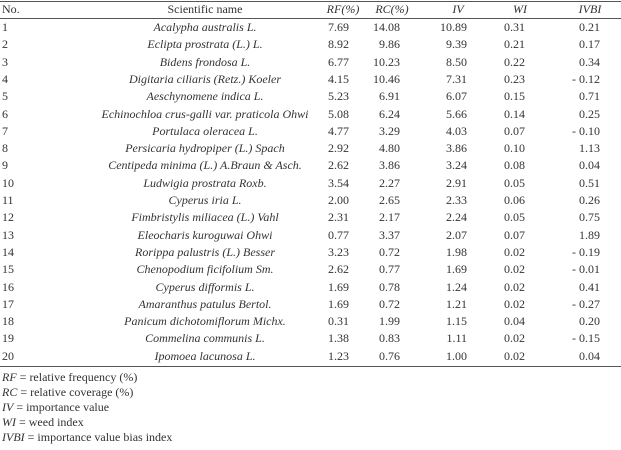 The image size is (621, 450). Describe the element at coordinates (456, 321) in the screenshot. I see `value-cell: 1.15` at that location.